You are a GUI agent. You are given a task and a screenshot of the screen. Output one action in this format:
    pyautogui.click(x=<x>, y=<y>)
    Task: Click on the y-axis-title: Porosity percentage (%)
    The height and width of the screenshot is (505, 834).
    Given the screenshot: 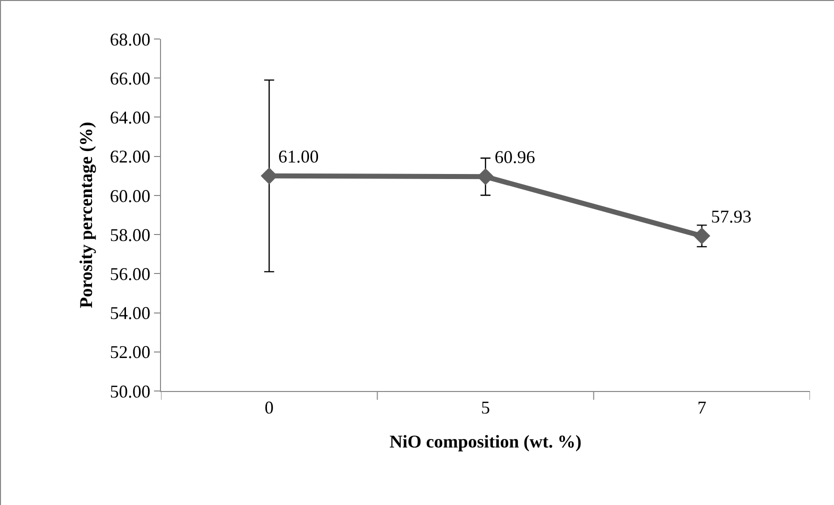 What is the action you would take?
    pyautogui.click(x=86, y=215)
    